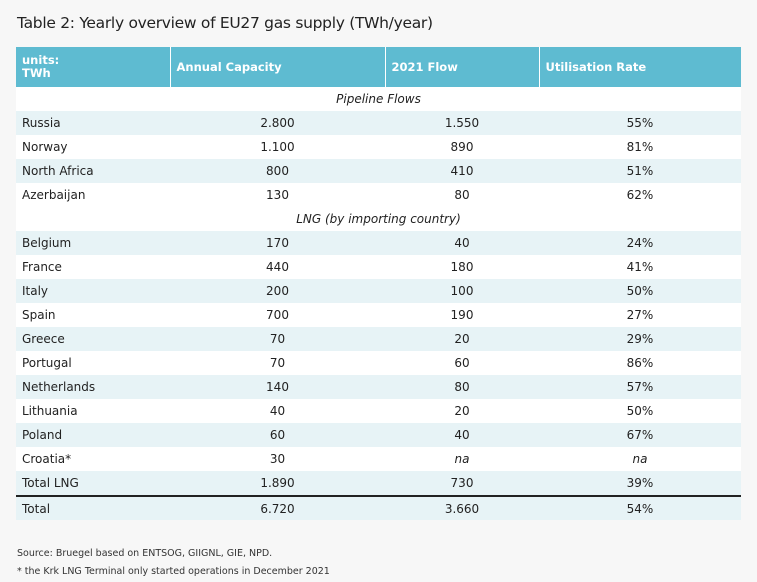  Describe the element at coordinates (640, 243) in the screenshot. I see `rate-cell: 24%` at that location.